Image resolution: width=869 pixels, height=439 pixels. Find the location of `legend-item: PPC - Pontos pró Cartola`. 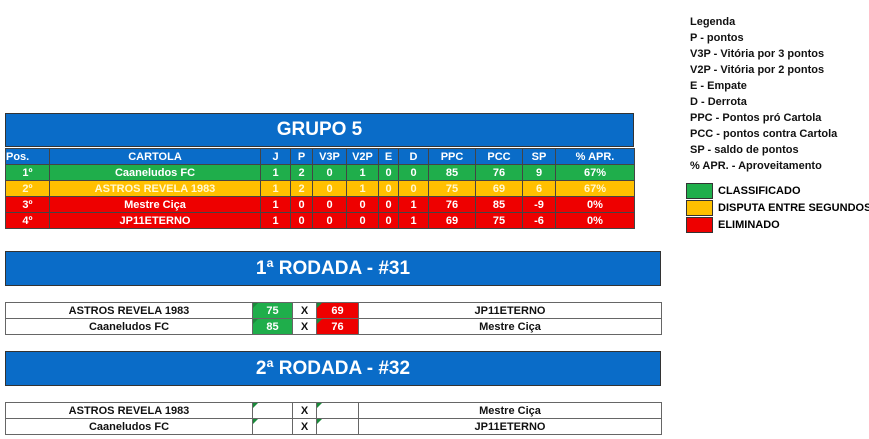

legend-item: PPC - Pontos pró Cartola is located at coordinates (756, 118).